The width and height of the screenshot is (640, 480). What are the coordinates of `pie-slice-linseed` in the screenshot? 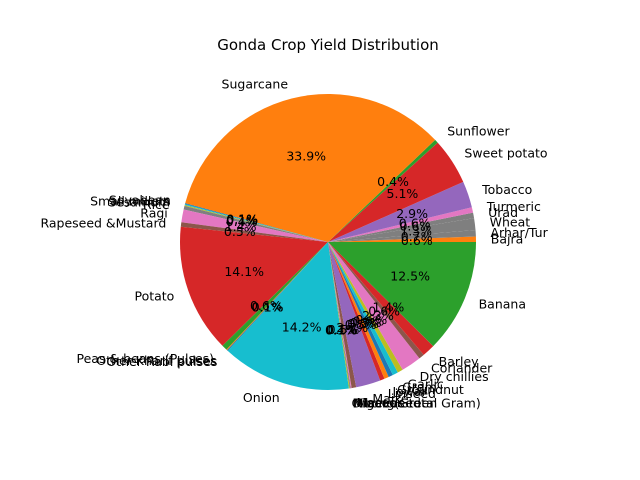 It's located at (356, 311).